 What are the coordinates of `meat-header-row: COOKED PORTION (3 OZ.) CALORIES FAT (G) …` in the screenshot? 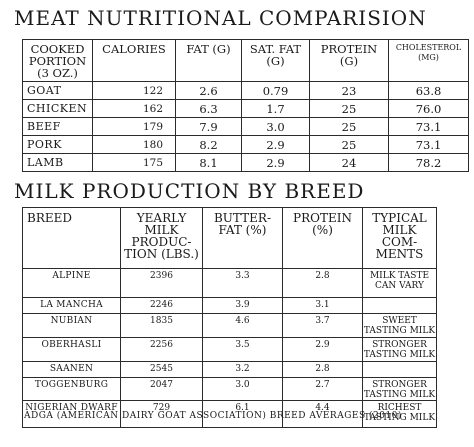 It's located at (245, 60).